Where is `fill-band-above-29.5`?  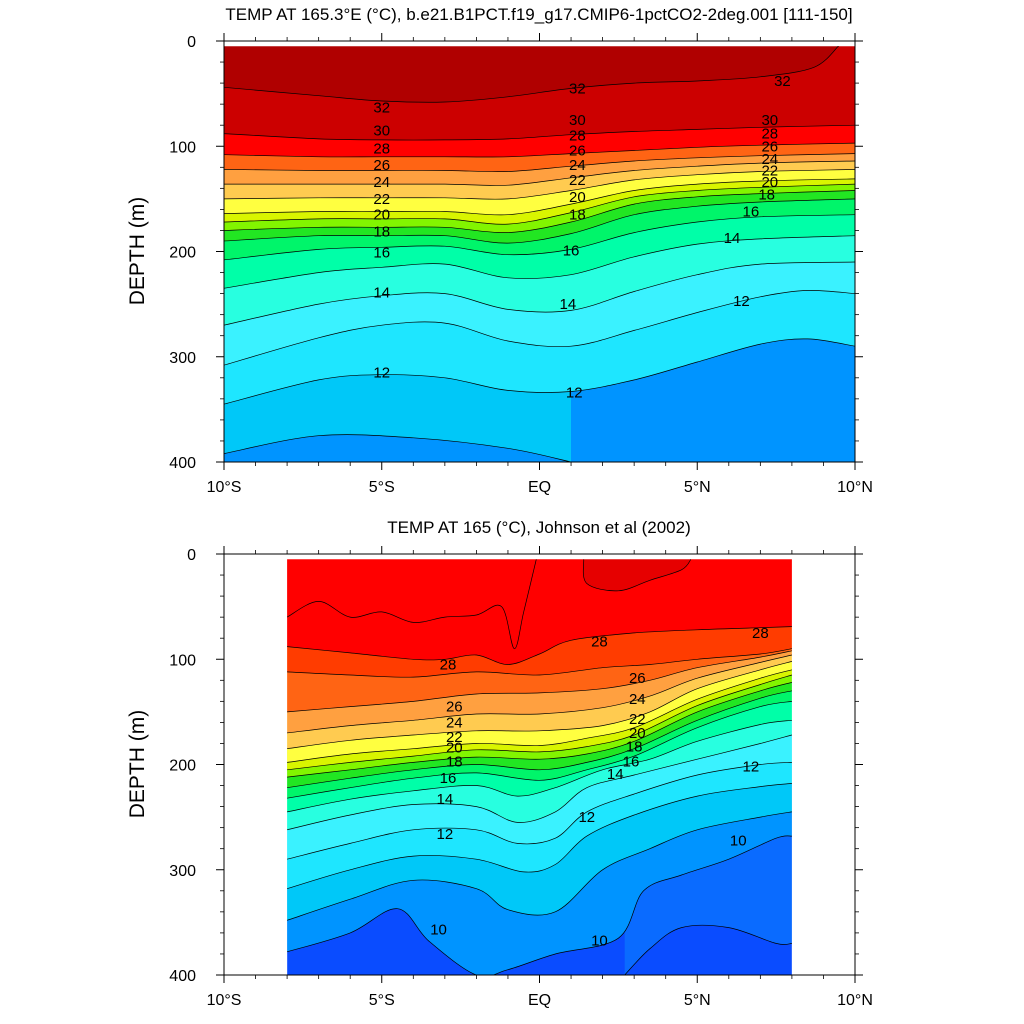
fill-band-above-29.5 is located at coordinates (637, 575).